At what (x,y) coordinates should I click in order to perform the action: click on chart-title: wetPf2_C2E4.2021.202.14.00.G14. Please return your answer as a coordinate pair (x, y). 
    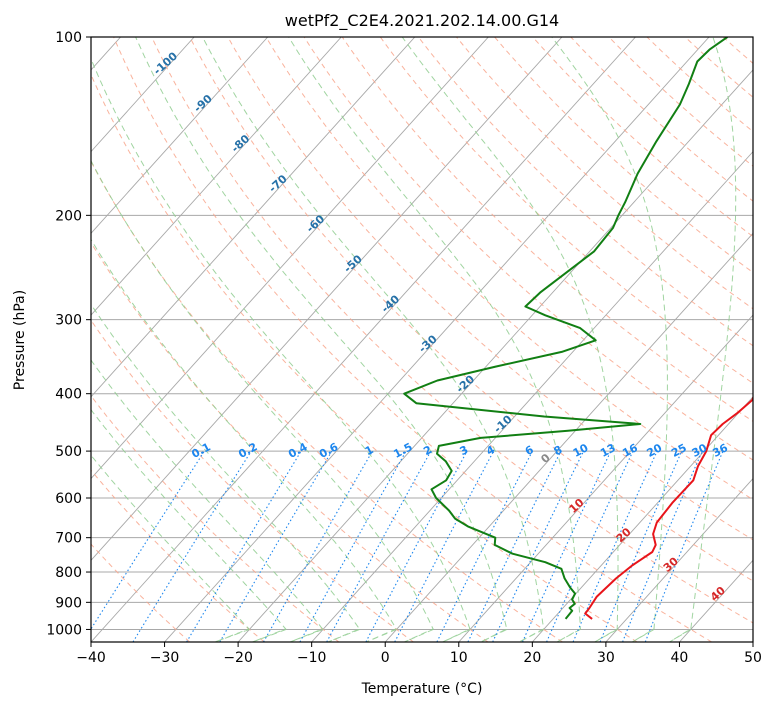
    Looking at the image, I should click on (422, 21).